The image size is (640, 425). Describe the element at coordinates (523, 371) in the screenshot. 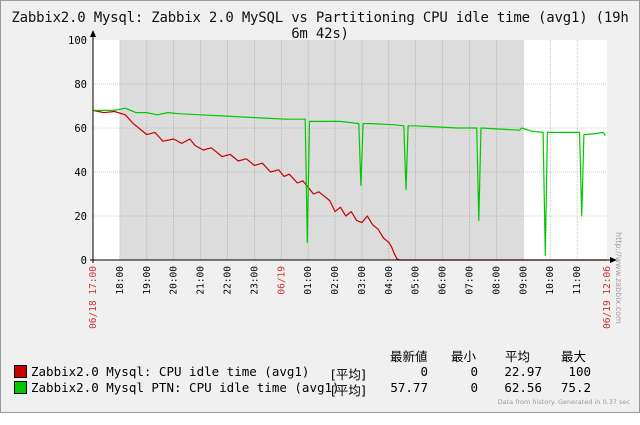

I see `stat-avg-mysql: 22.97` at that location.